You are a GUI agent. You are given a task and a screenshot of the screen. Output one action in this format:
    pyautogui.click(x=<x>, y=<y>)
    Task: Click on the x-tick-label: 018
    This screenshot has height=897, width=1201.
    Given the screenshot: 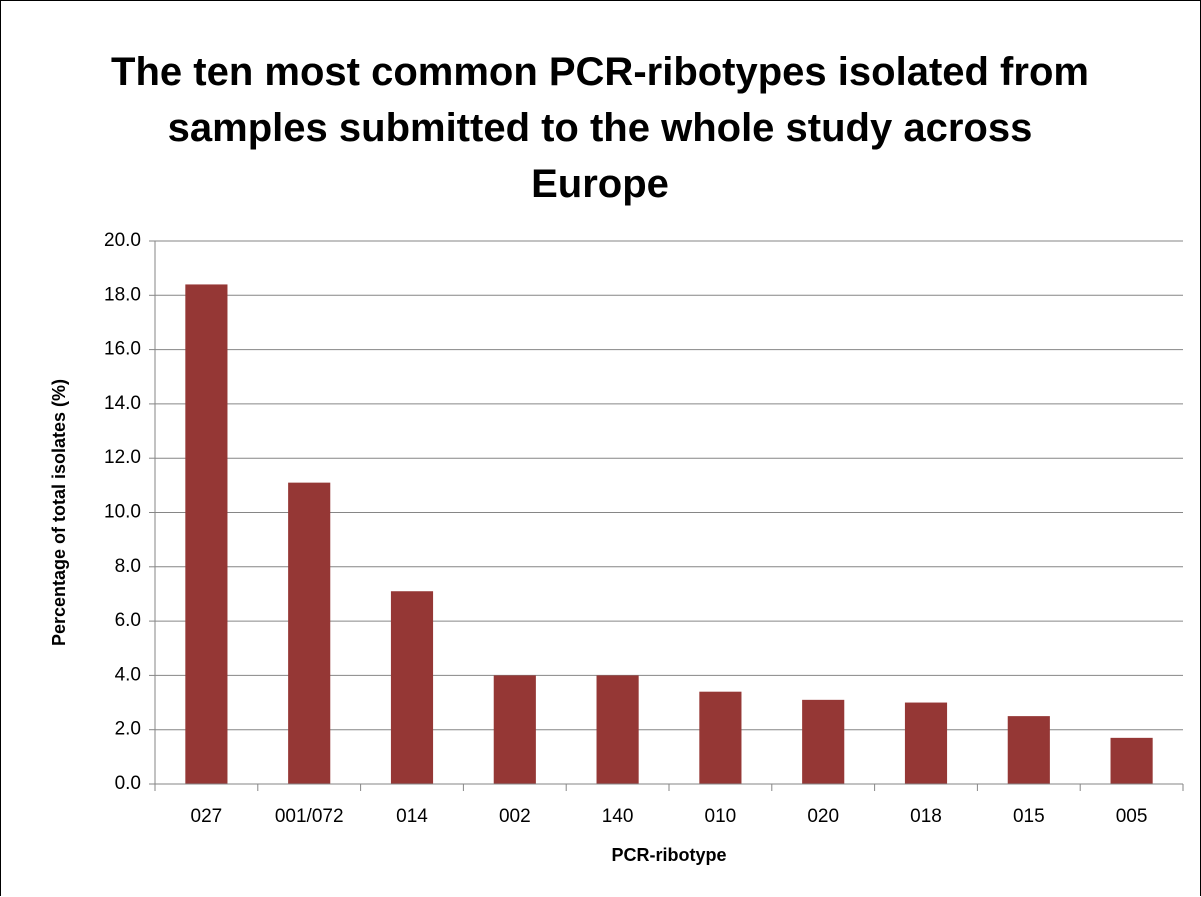 What is the action you would take?
    pyautogui.click(x=926, y=816)
    